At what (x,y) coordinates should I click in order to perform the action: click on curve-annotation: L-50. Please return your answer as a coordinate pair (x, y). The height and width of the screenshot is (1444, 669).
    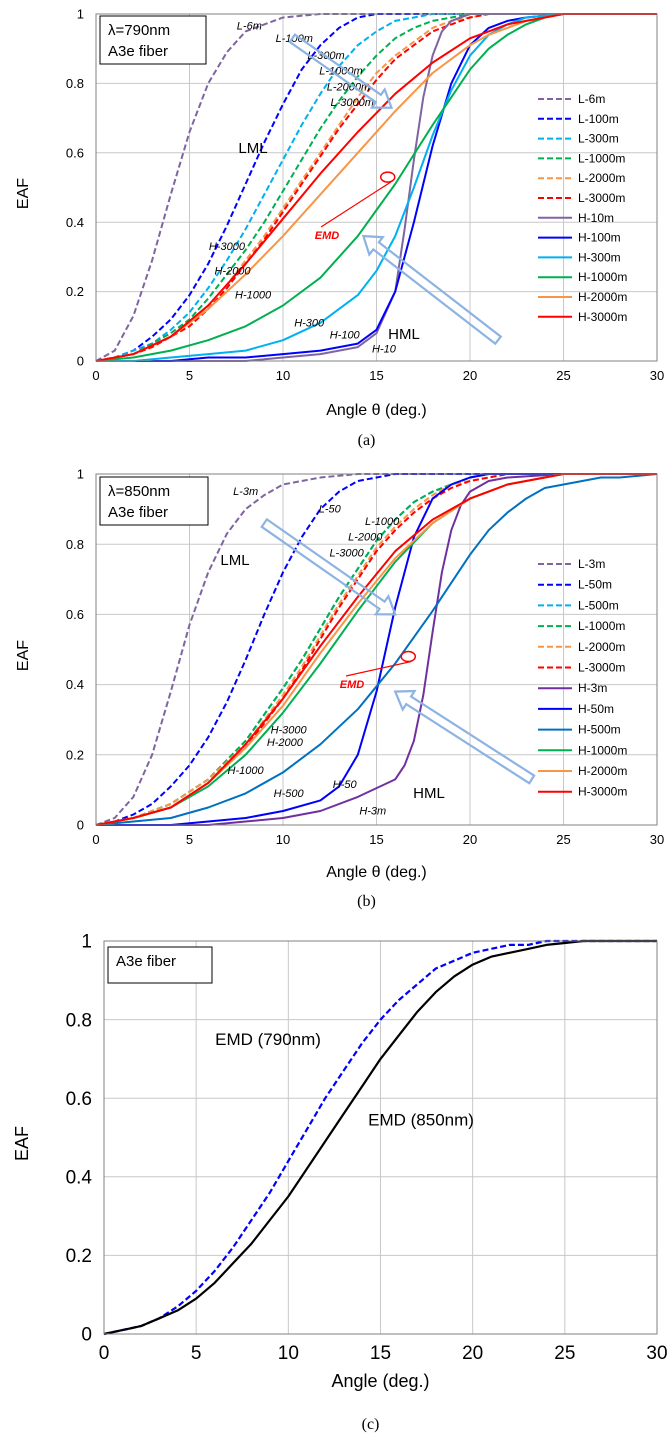
    Looking at the image, I should click on (330, 510).